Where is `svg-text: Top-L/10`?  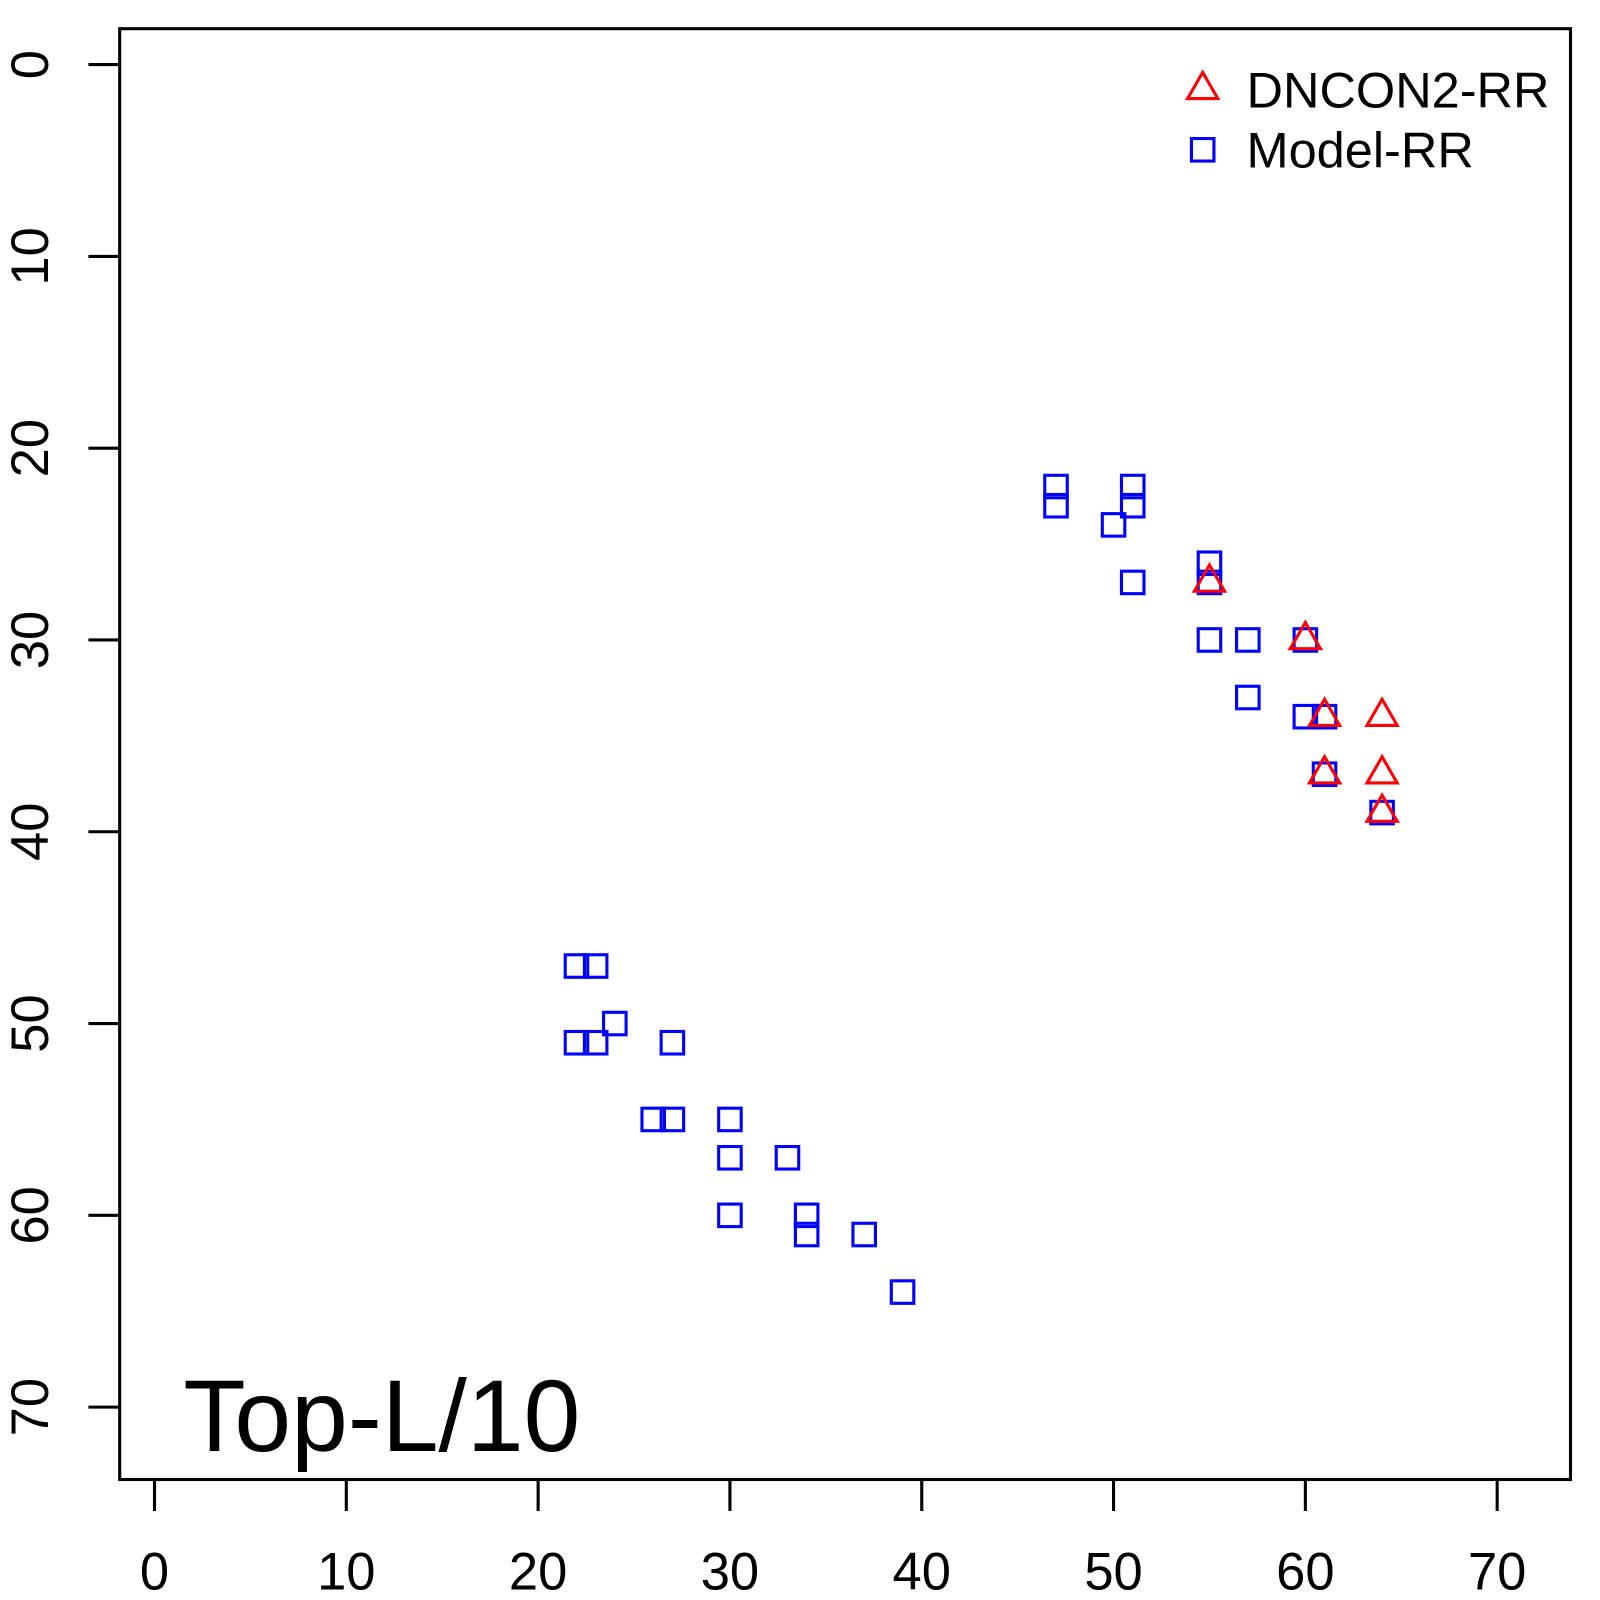
svg-text: Top-L/10 is located at coordinates (381, 1416).